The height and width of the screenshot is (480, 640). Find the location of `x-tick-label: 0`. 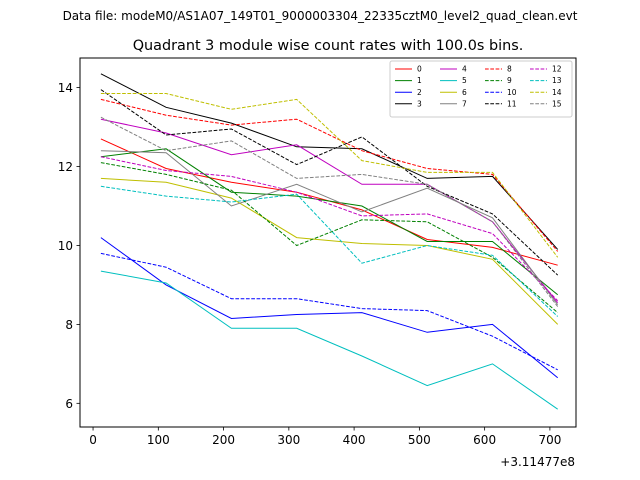

x-tick-label: 0 is located at coordinates (93, 440).